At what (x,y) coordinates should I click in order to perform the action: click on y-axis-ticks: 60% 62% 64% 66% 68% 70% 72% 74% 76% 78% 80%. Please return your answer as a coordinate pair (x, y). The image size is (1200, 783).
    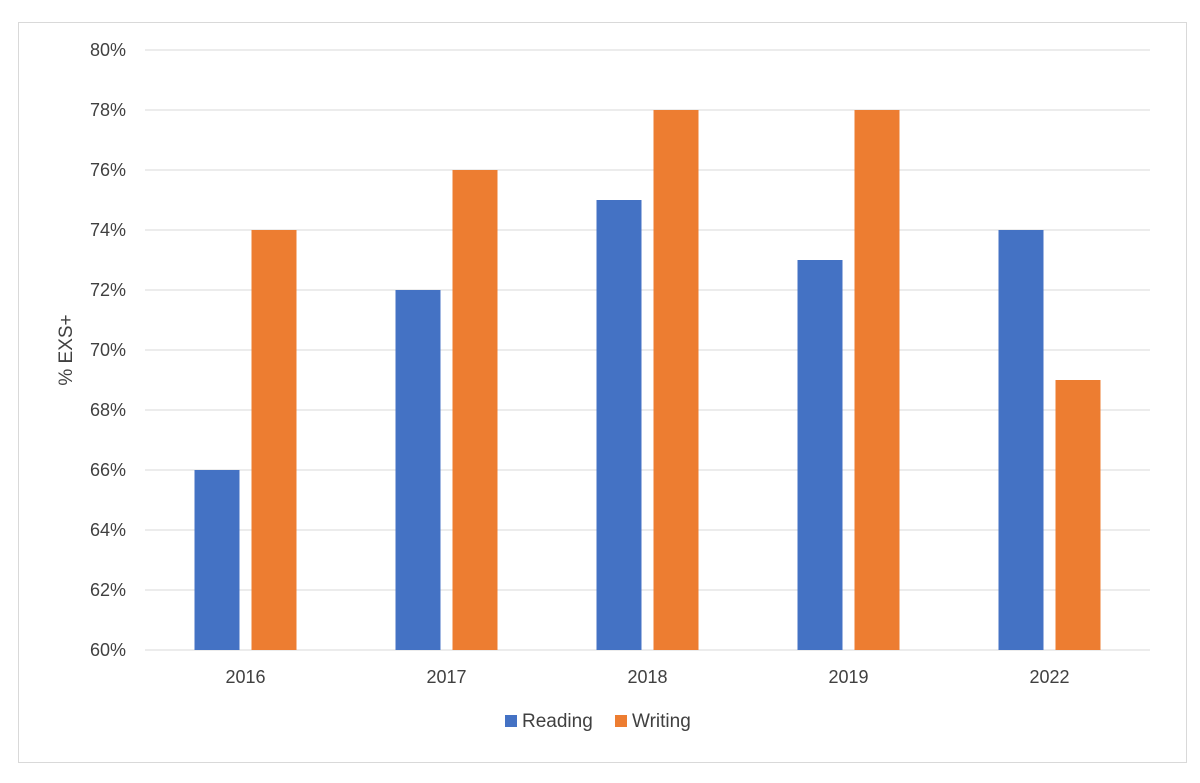
    Looking at the image, I should click on (108, 350).